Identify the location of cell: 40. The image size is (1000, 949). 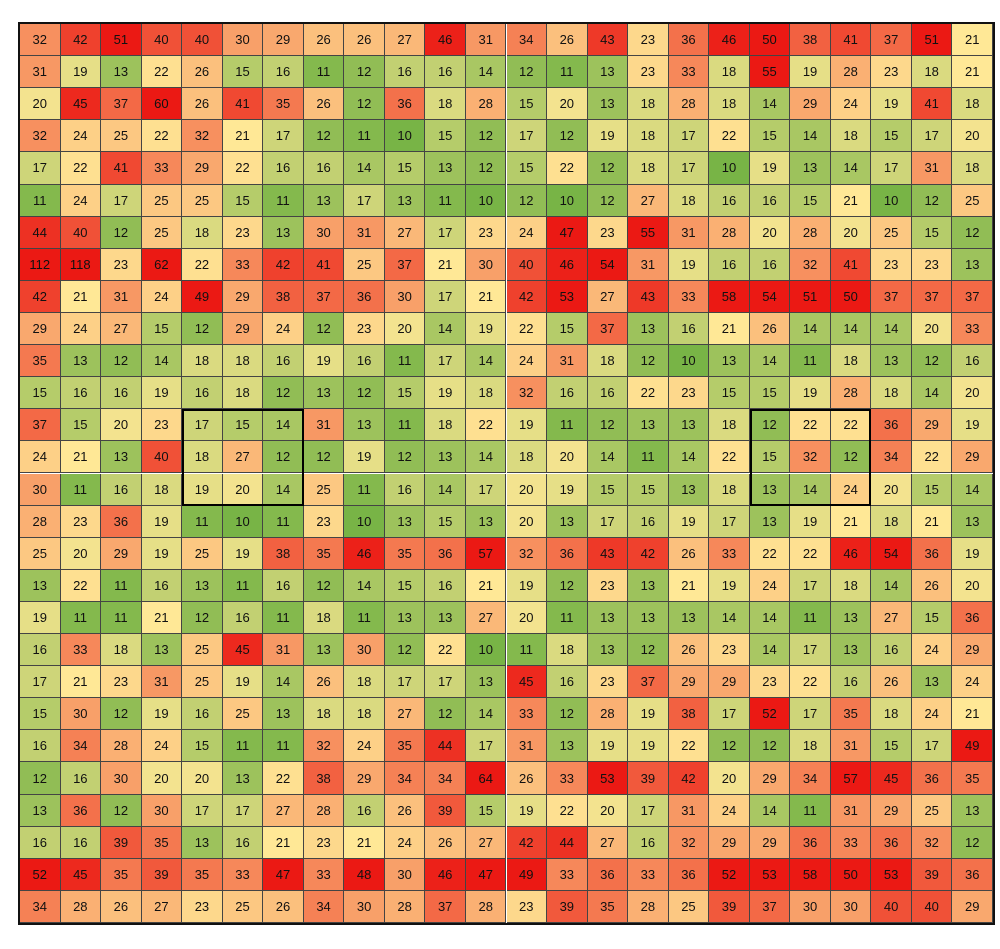
(162, 457).